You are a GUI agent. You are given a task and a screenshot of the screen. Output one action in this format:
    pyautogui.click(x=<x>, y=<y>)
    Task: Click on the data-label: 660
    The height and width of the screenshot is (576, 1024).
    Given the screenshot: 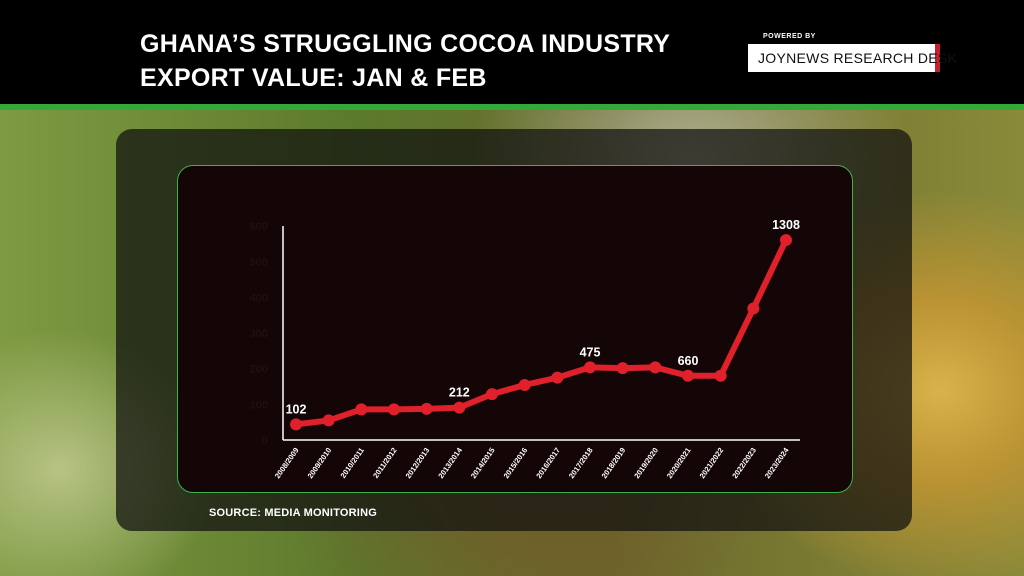 What is the action you would take?
    pyautogui.click(x=688, y=361)
    